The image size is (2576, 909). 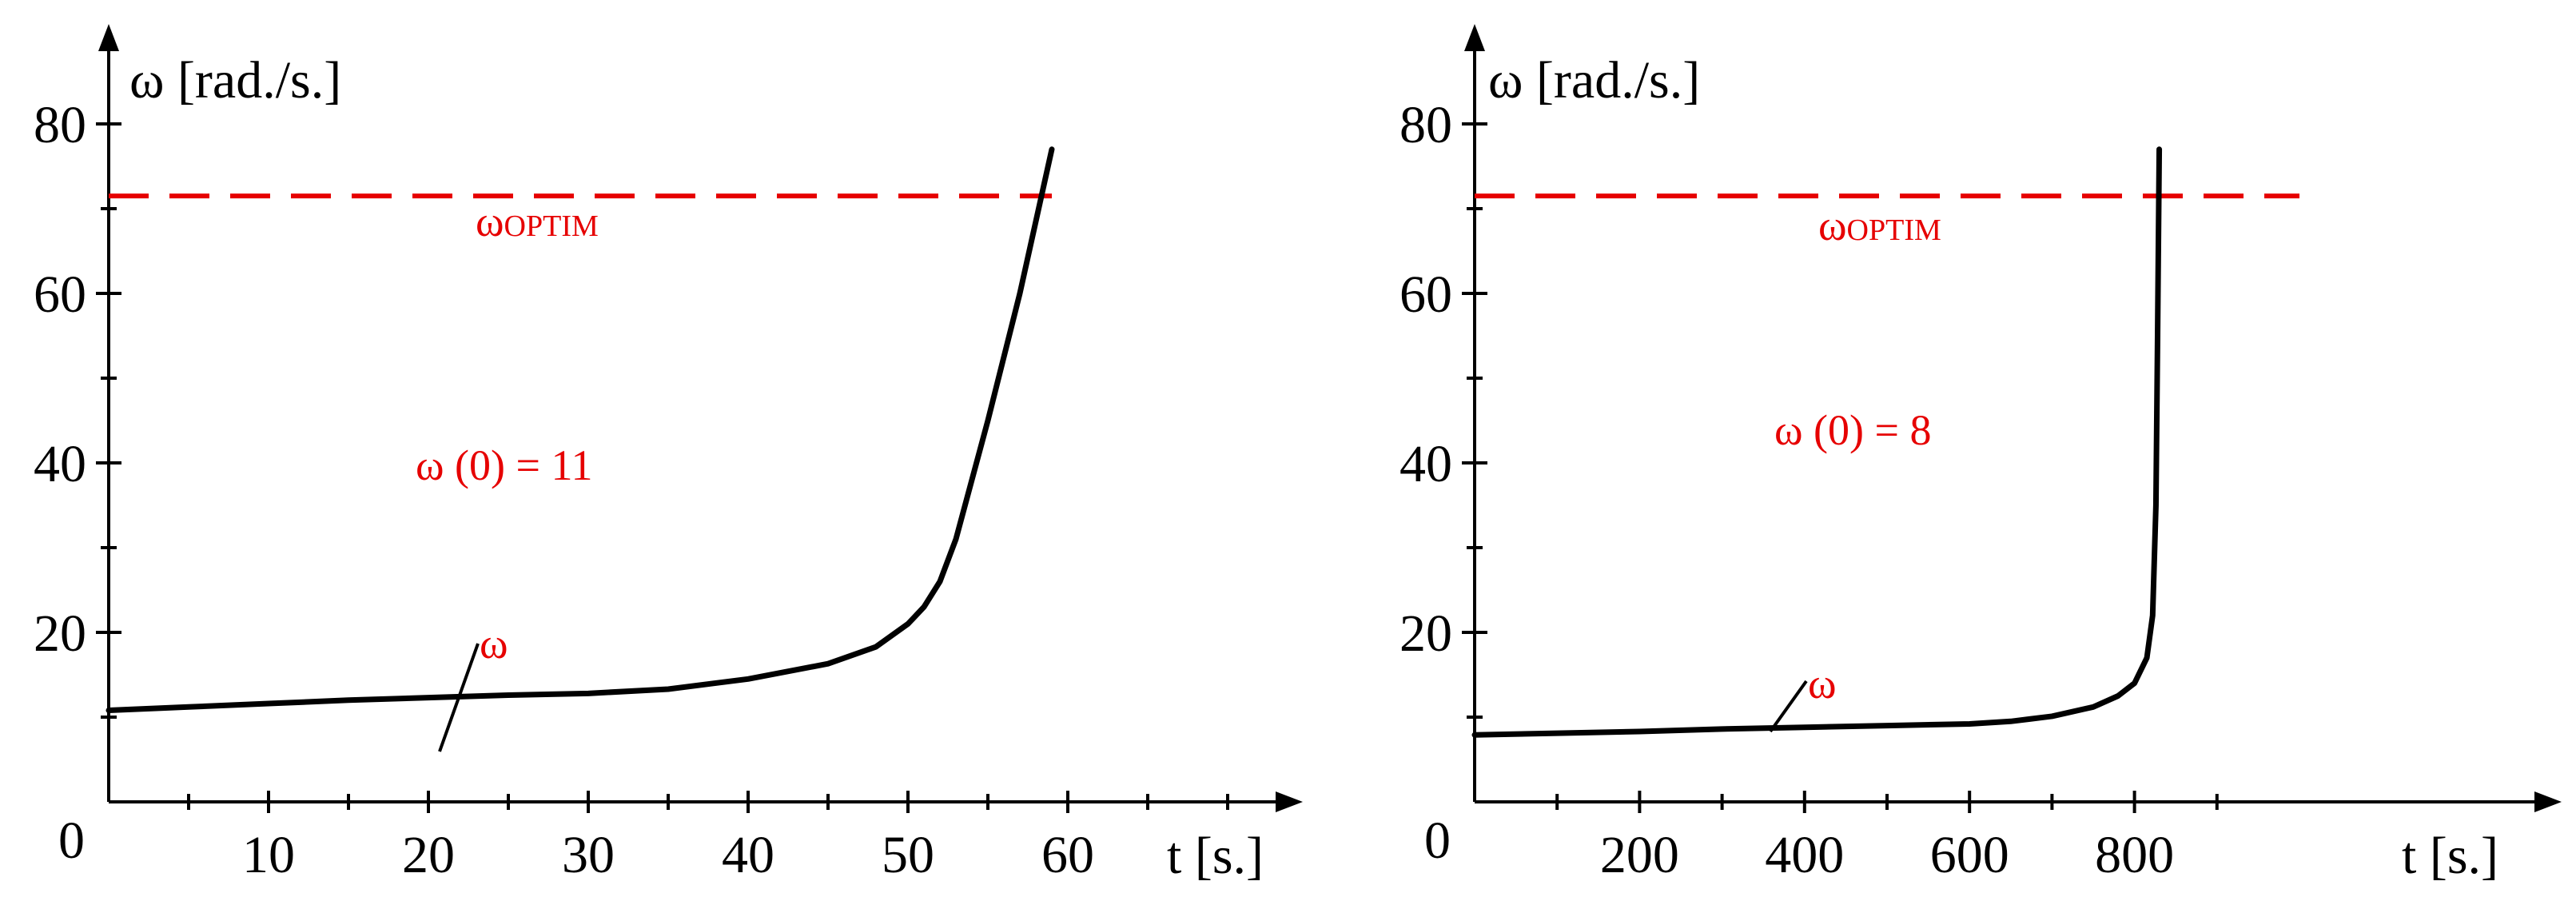 I want to click on x-tick-label: 600, so click(x=1970, y=855).